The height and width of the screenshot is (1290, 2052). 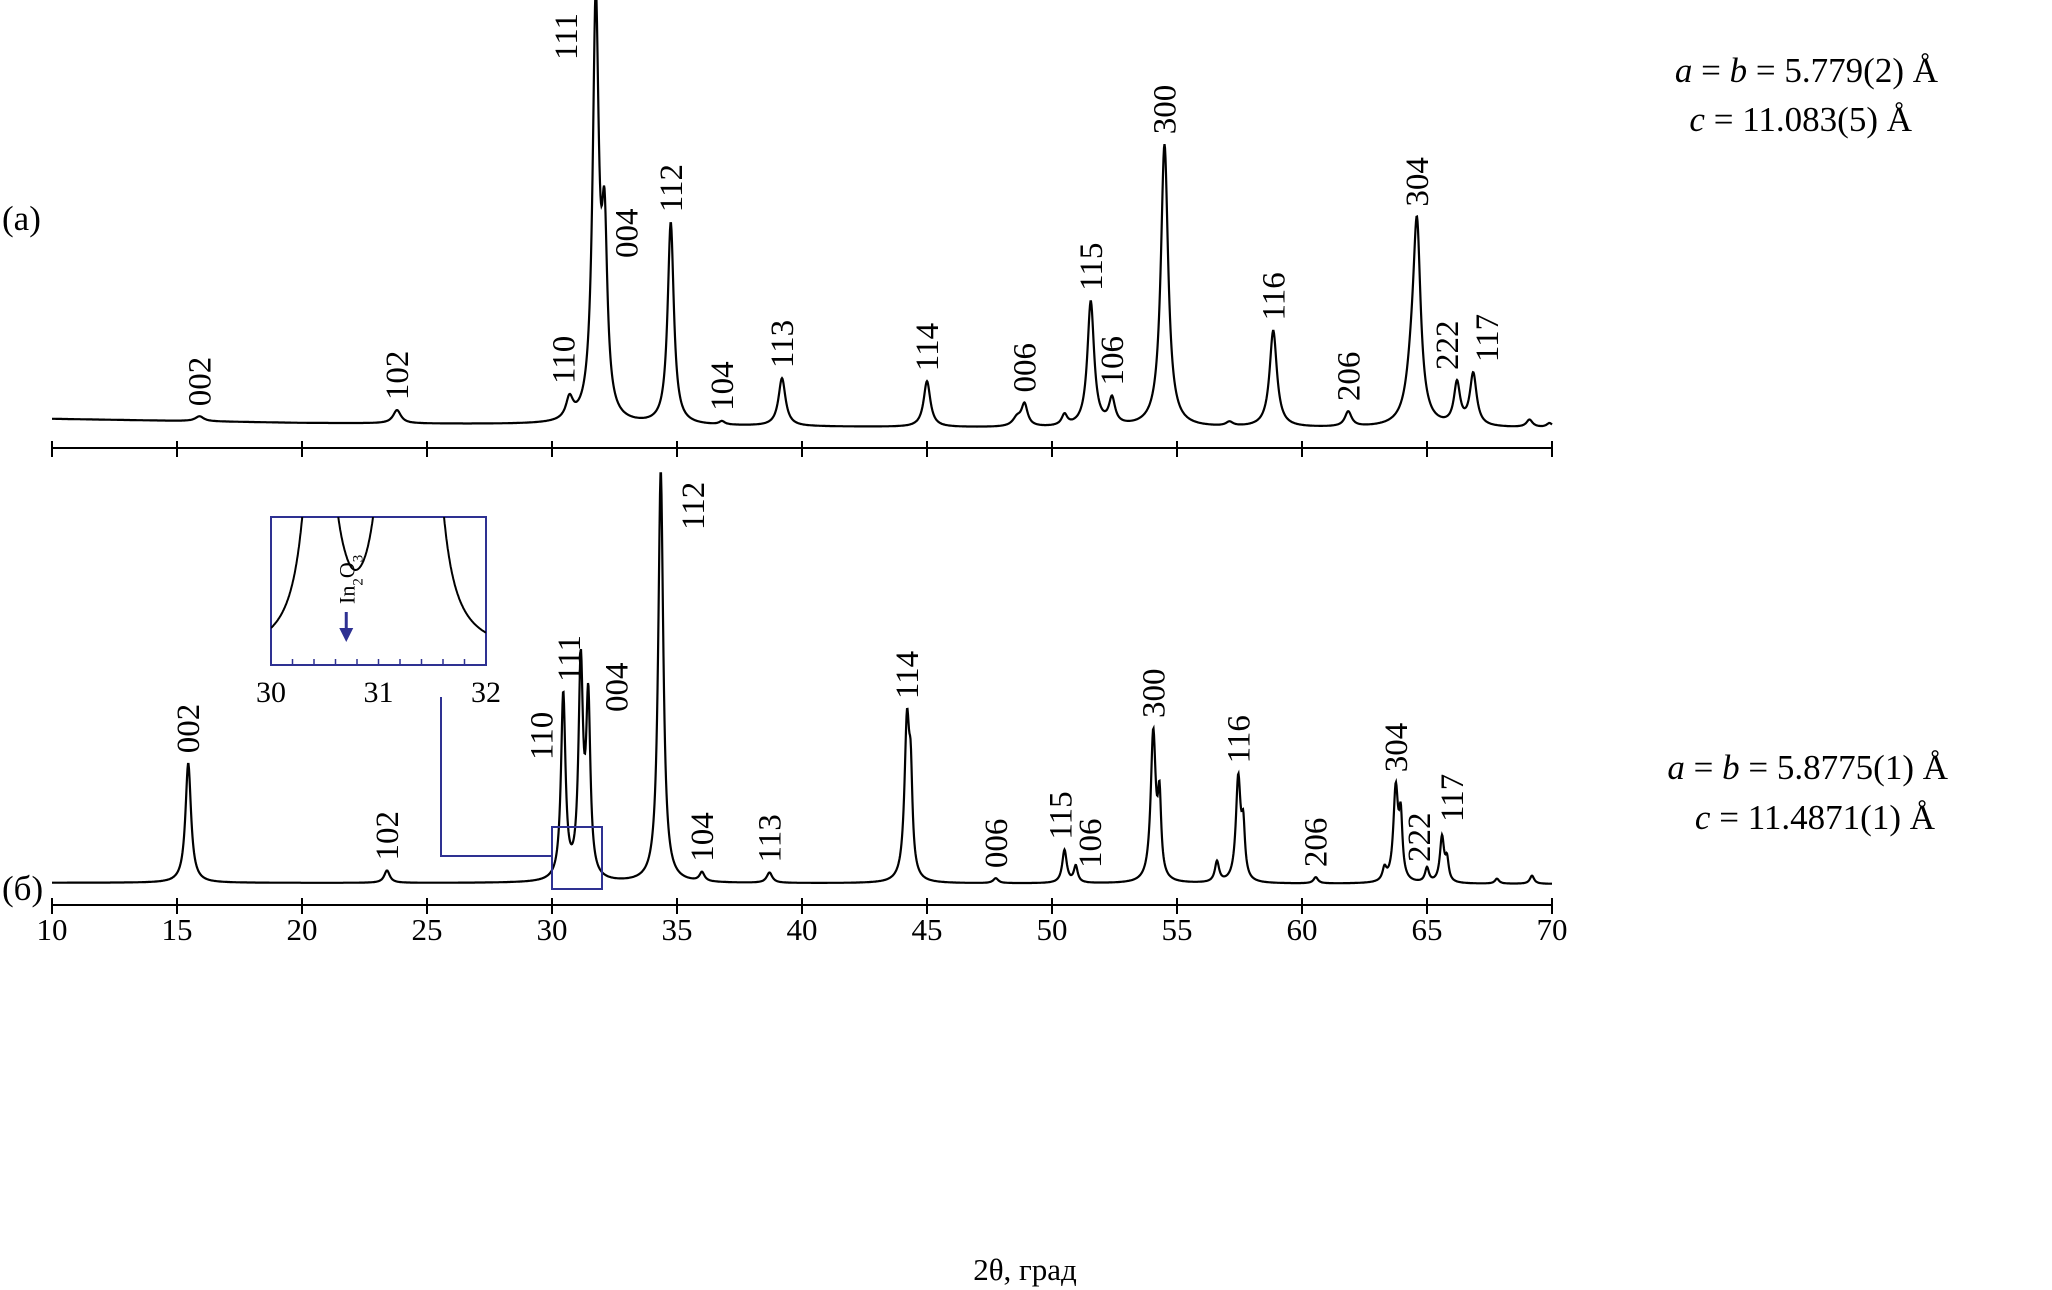 I want to click on x-tick-label: 25, so click(x=427, y=929).